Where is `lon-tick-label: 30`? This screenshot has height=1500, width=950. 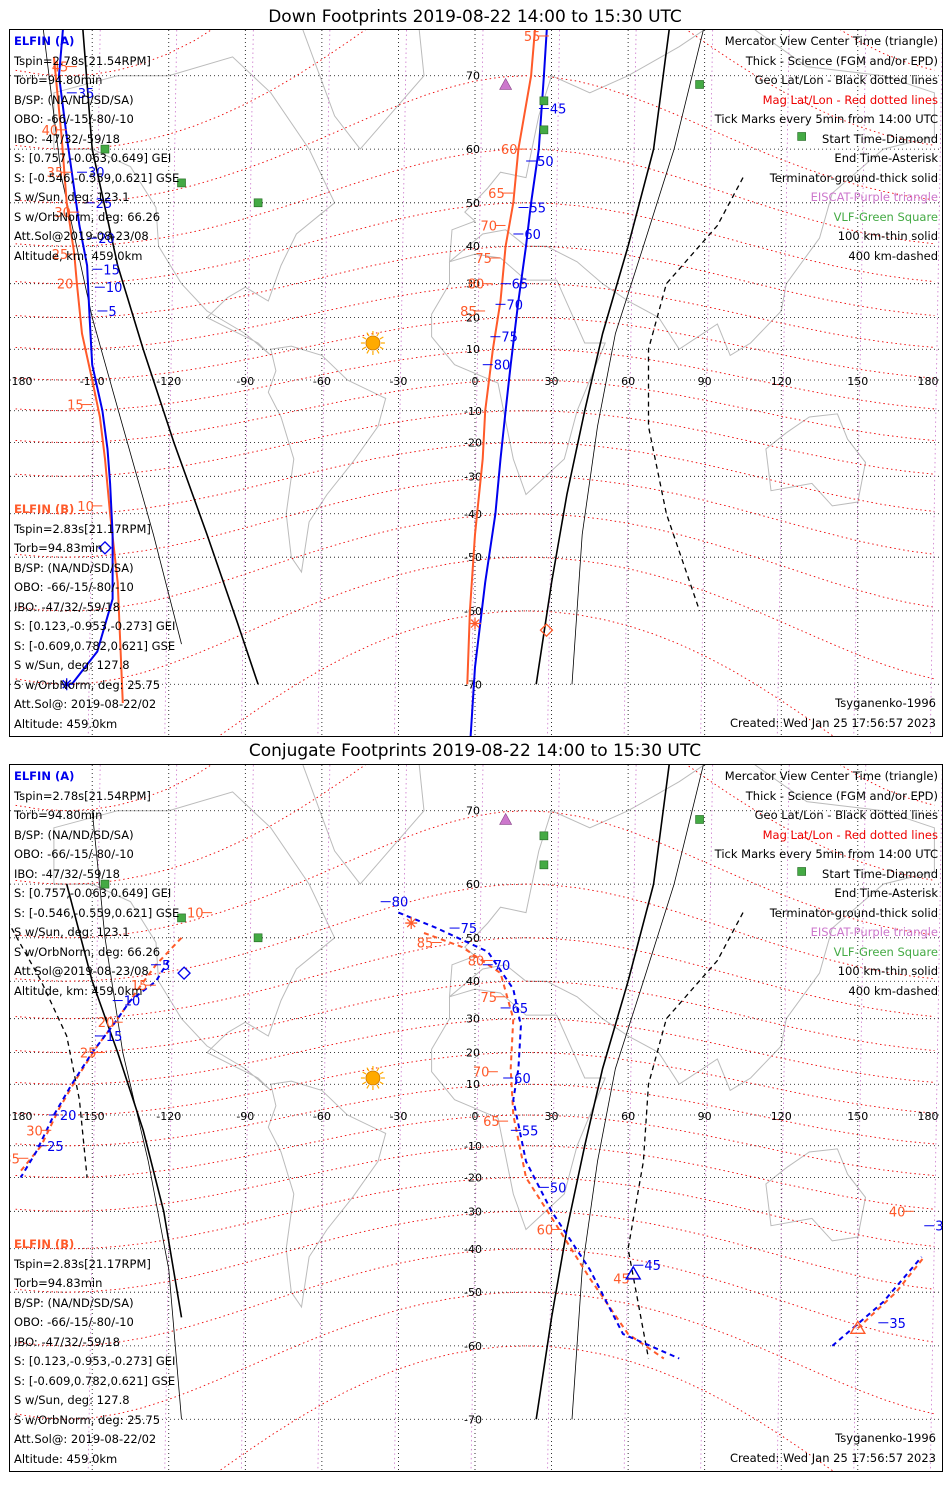 lon-tick-label: 30 is located at coordinates (552, 1116).